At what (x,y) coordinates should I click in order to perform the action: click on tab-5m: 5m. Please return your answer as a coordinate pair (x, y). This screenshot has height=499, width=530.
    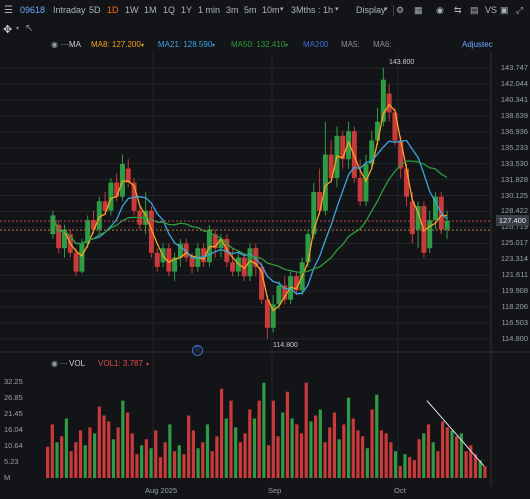
    Looking at the image, I should click on (250, 10).